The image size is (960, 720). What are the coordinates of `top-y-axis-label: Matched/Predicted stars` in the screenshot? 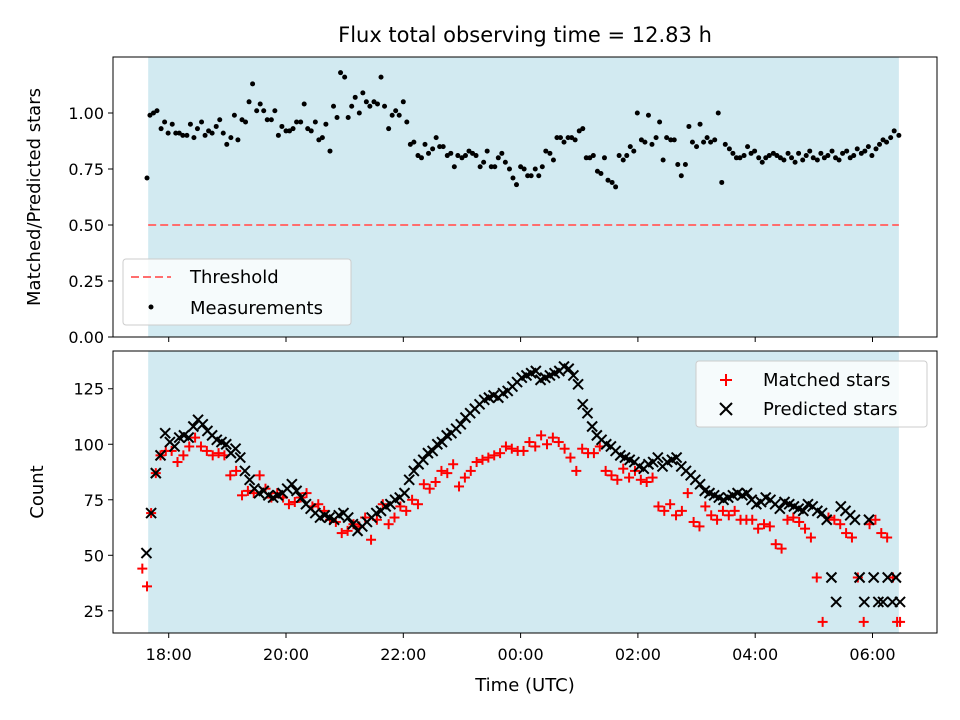 It's located at (34, 197).